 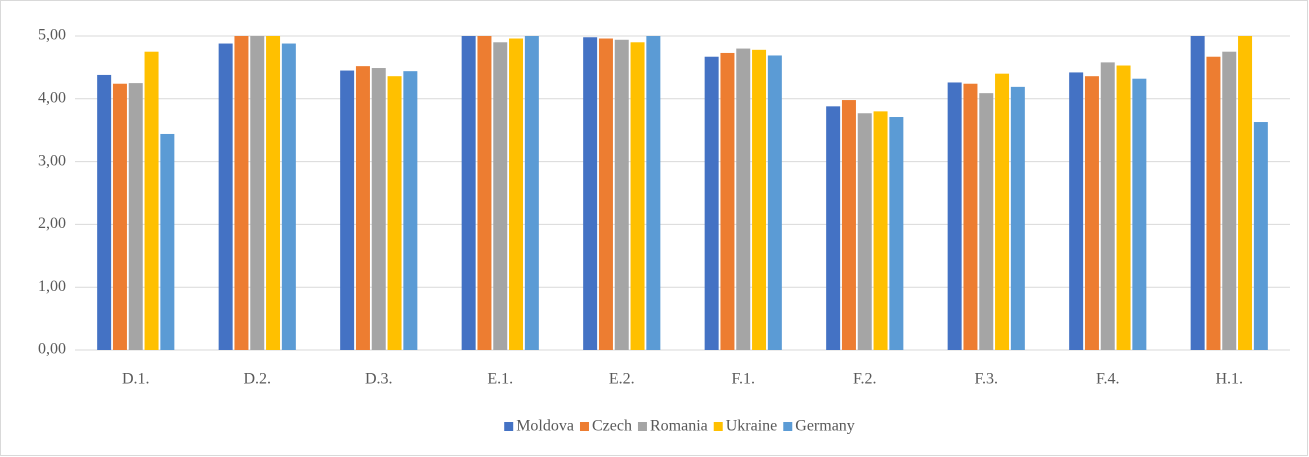 I want to click on x-tick-label: F.1., so click(x=743, y=379).